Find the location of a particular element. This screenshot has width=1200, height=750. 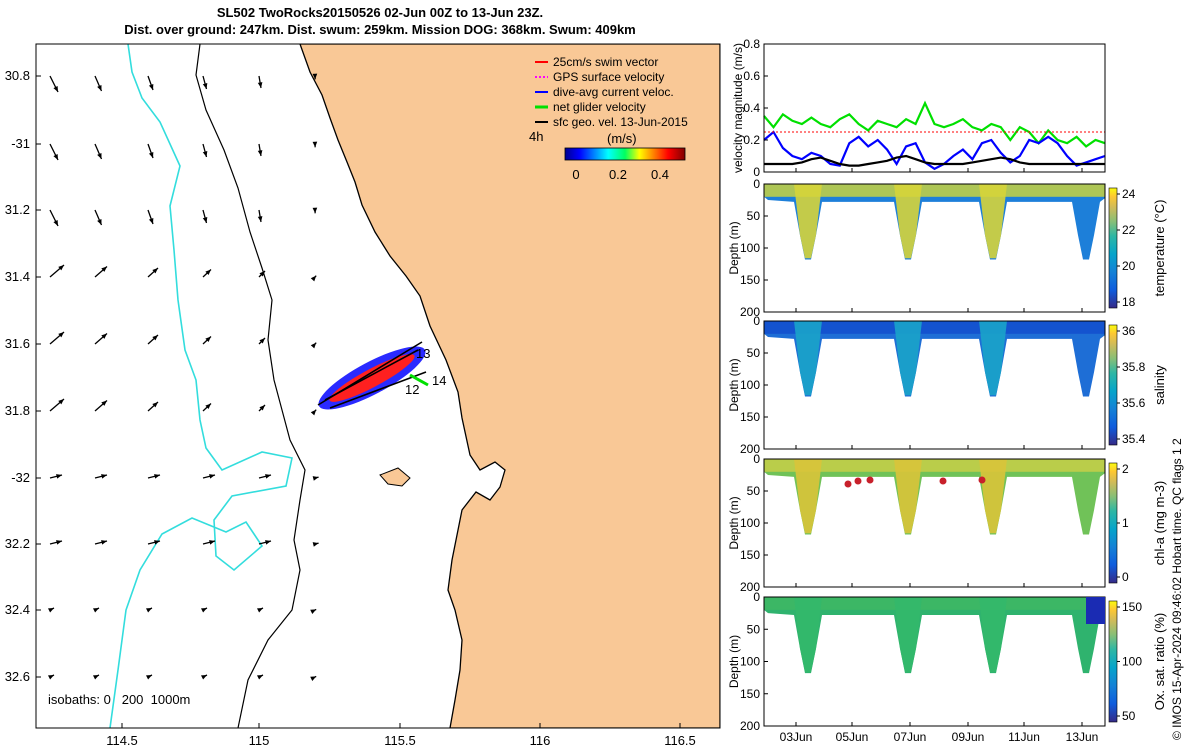

map-y-tick-label: 31.4 is located at coordinates (17, 276).